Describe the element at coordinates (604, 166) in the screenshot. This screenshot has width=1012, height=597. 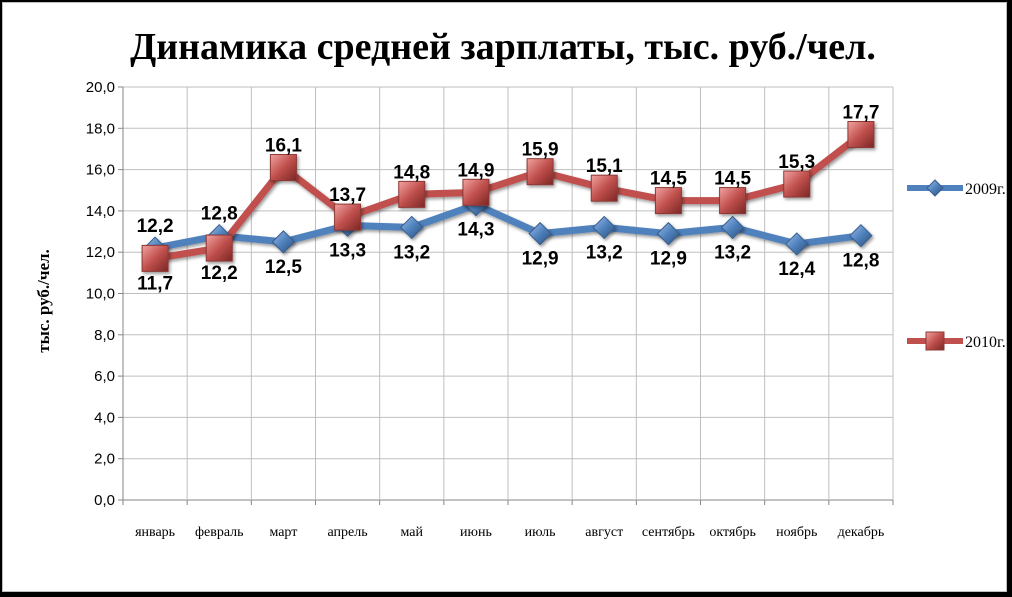
I see `data-label: 15,1` at that location.